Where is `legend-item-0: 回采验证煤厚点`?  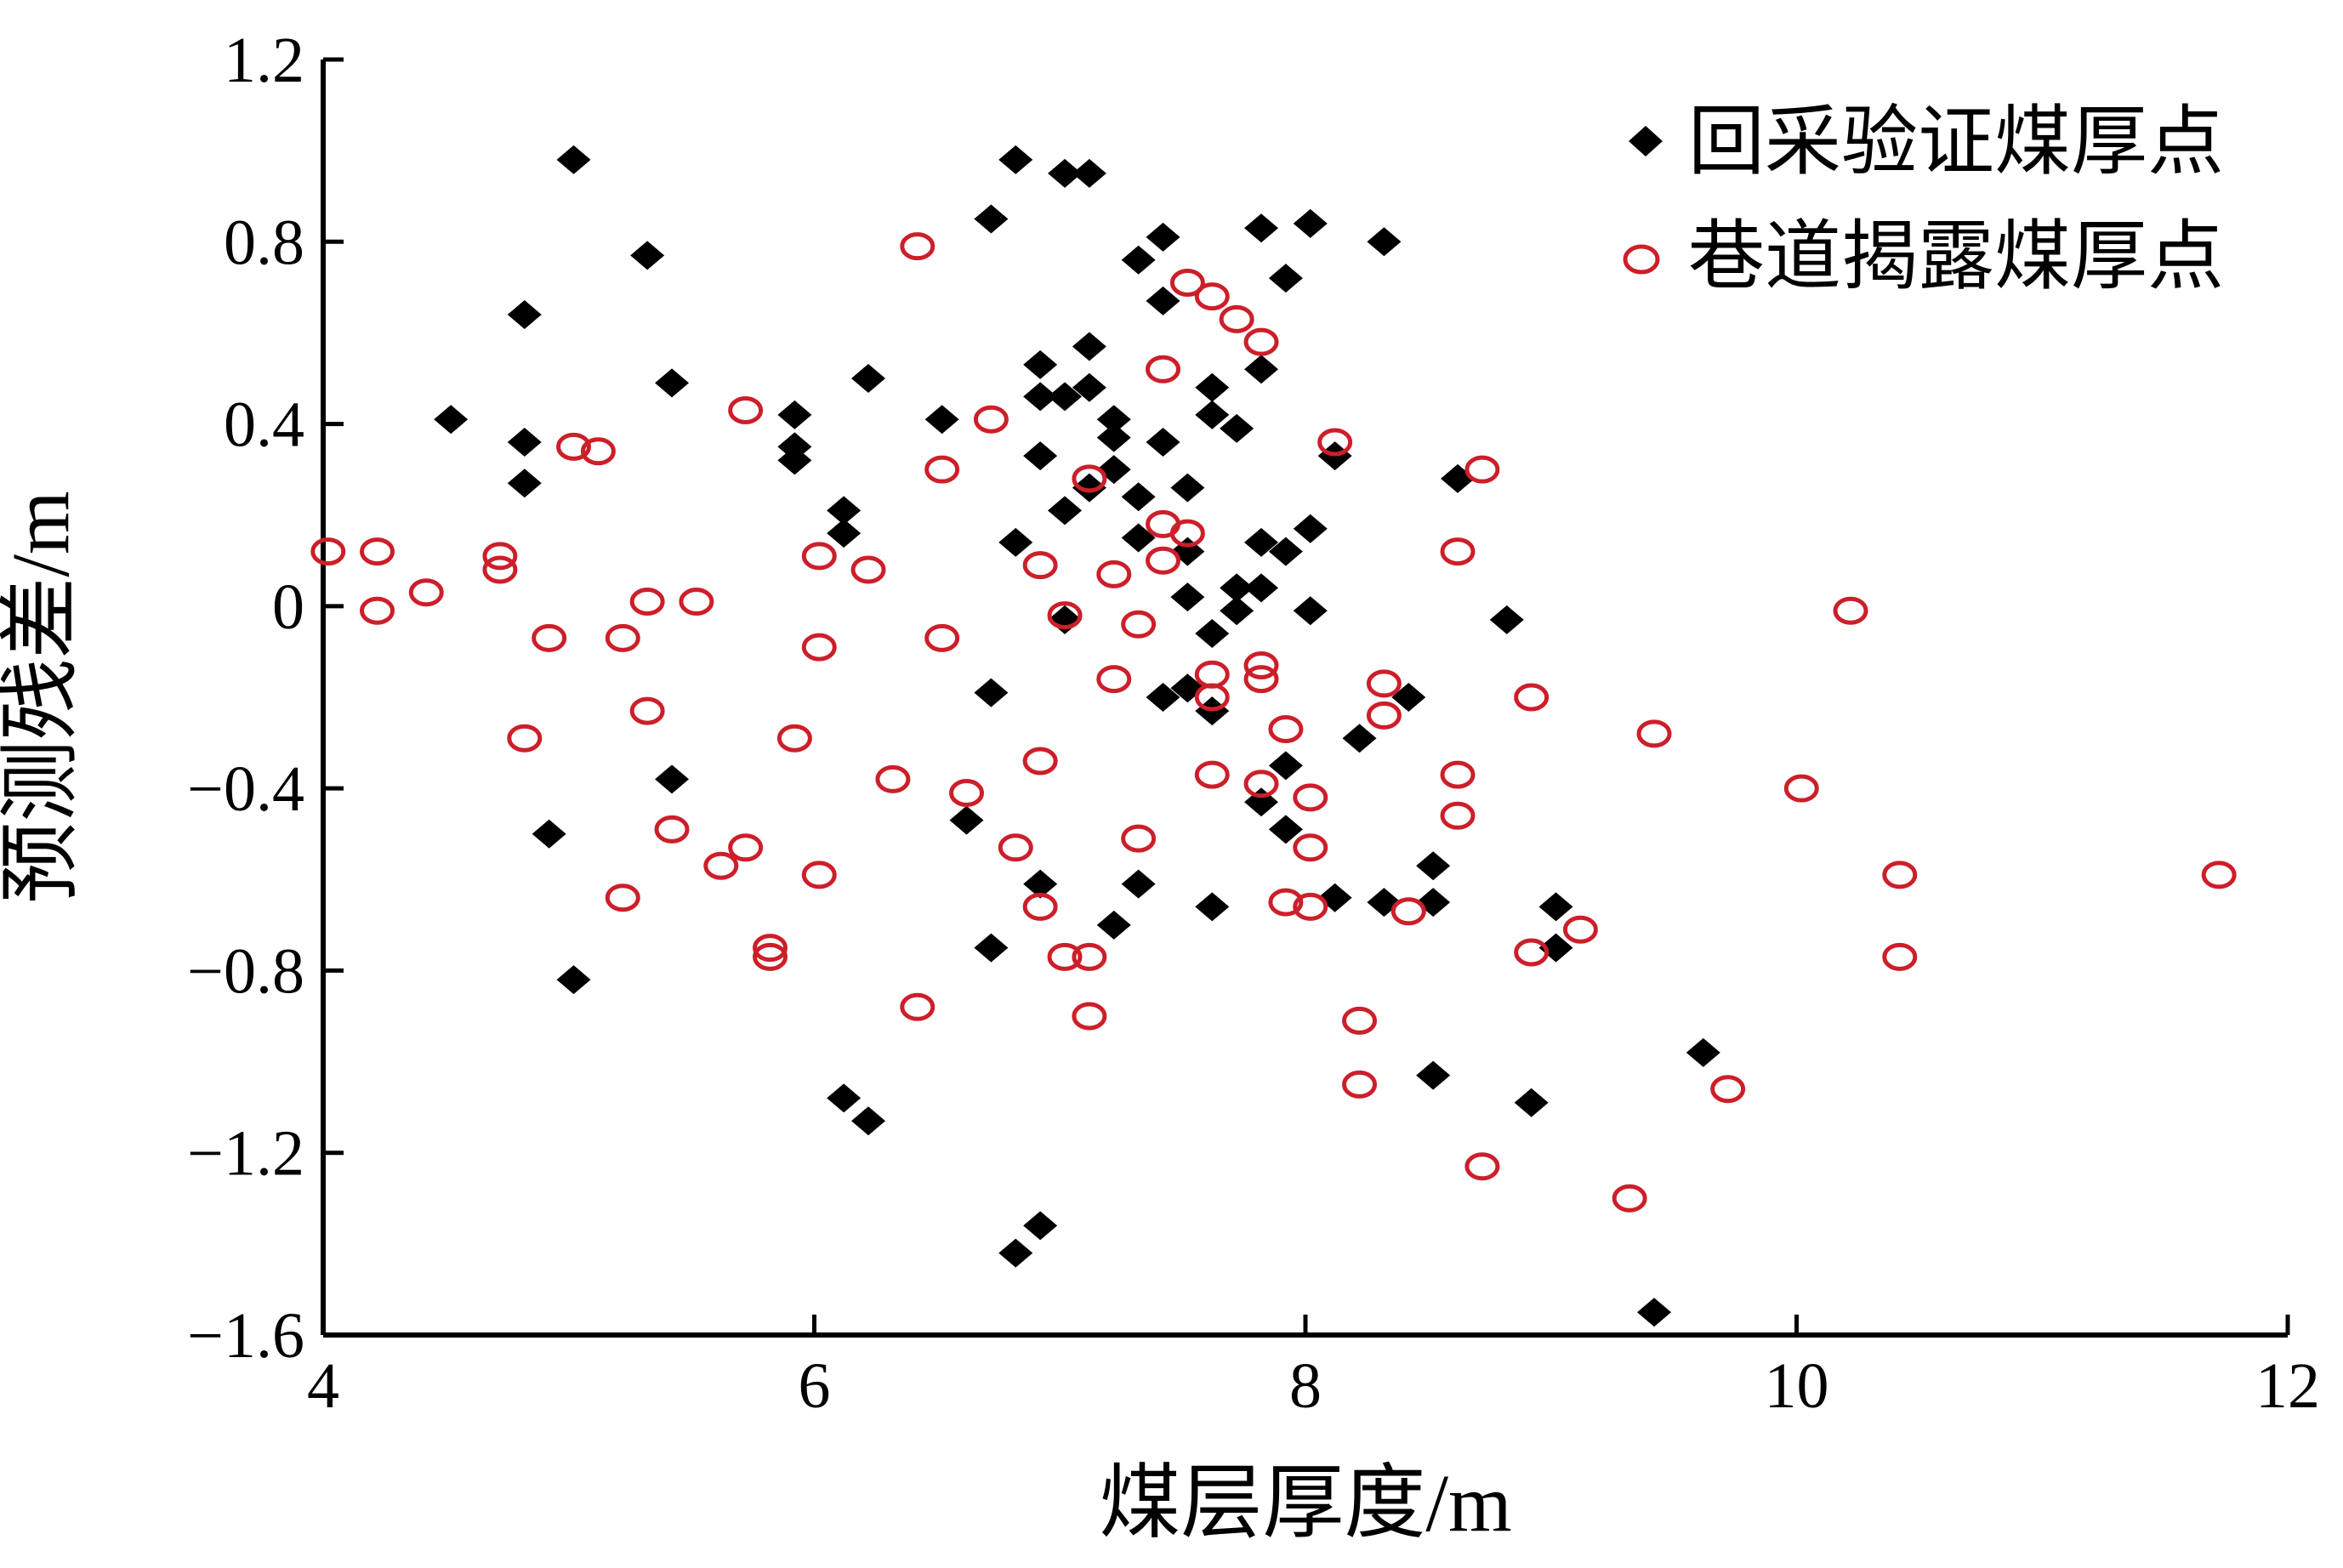
legend-item-0: 回采验证煤厚点 is located at coordinates (1926, 142).